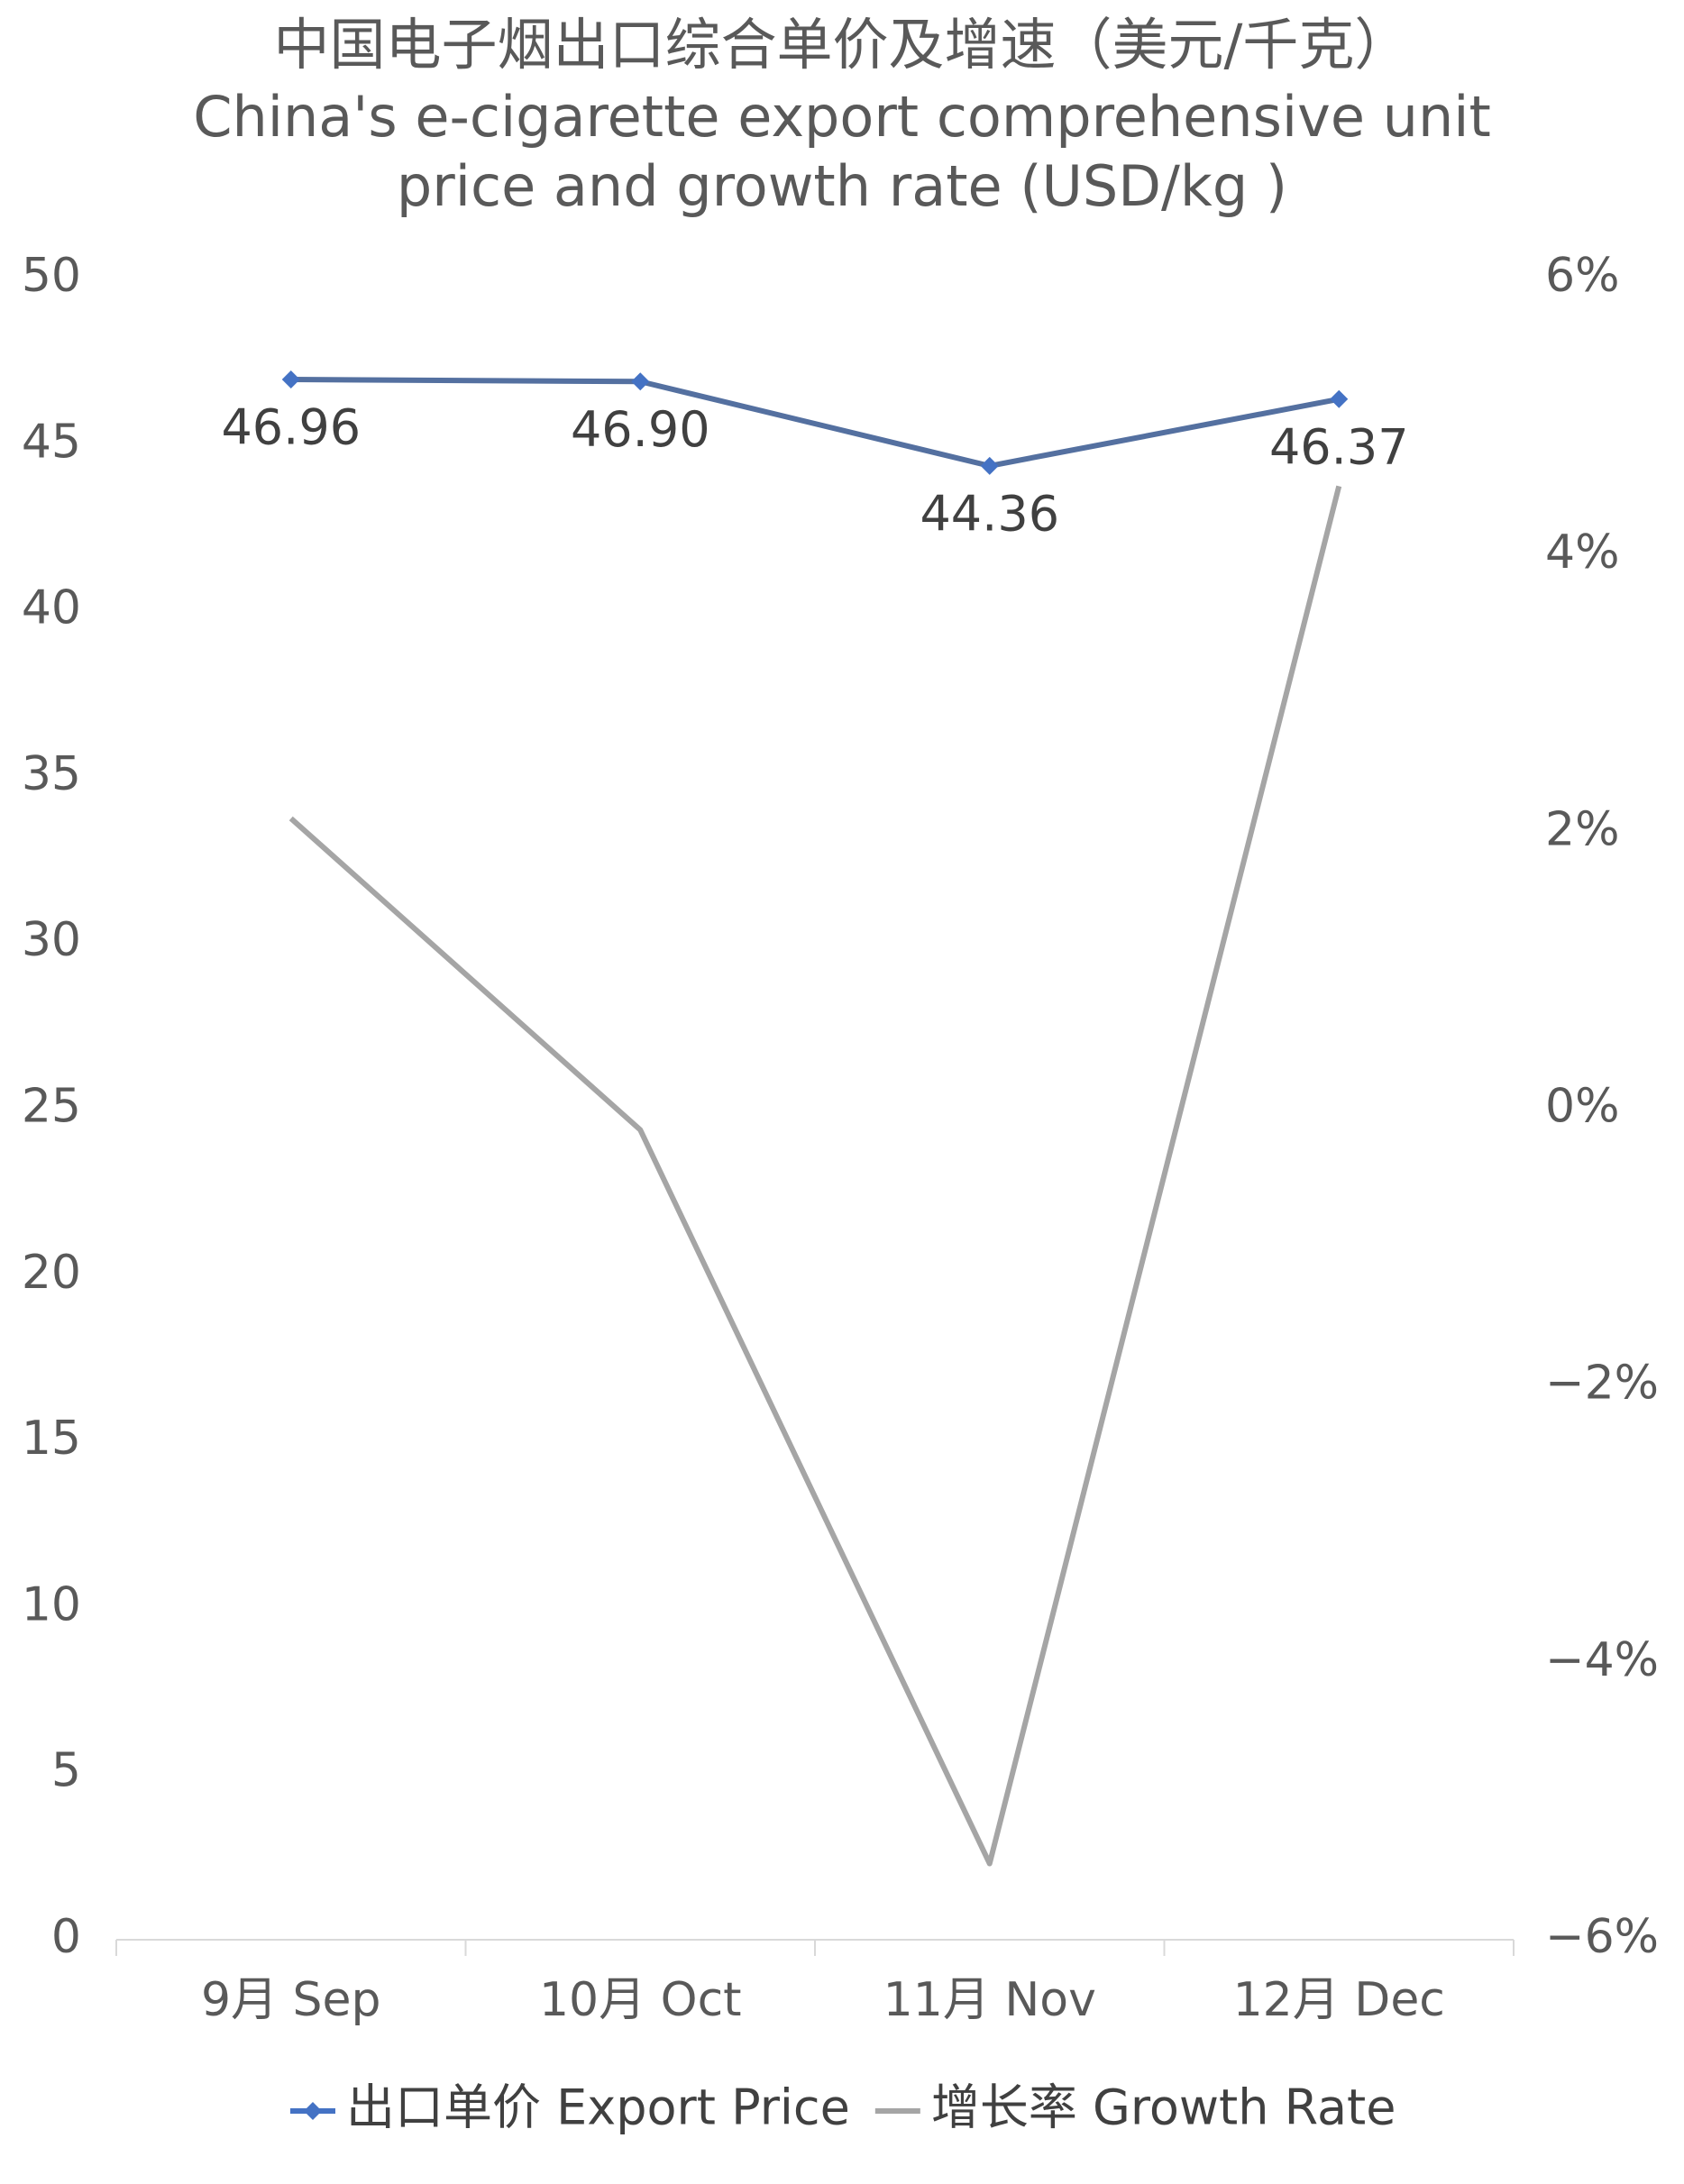  I want to click on y-tick-label: 30, so click(51, 940).